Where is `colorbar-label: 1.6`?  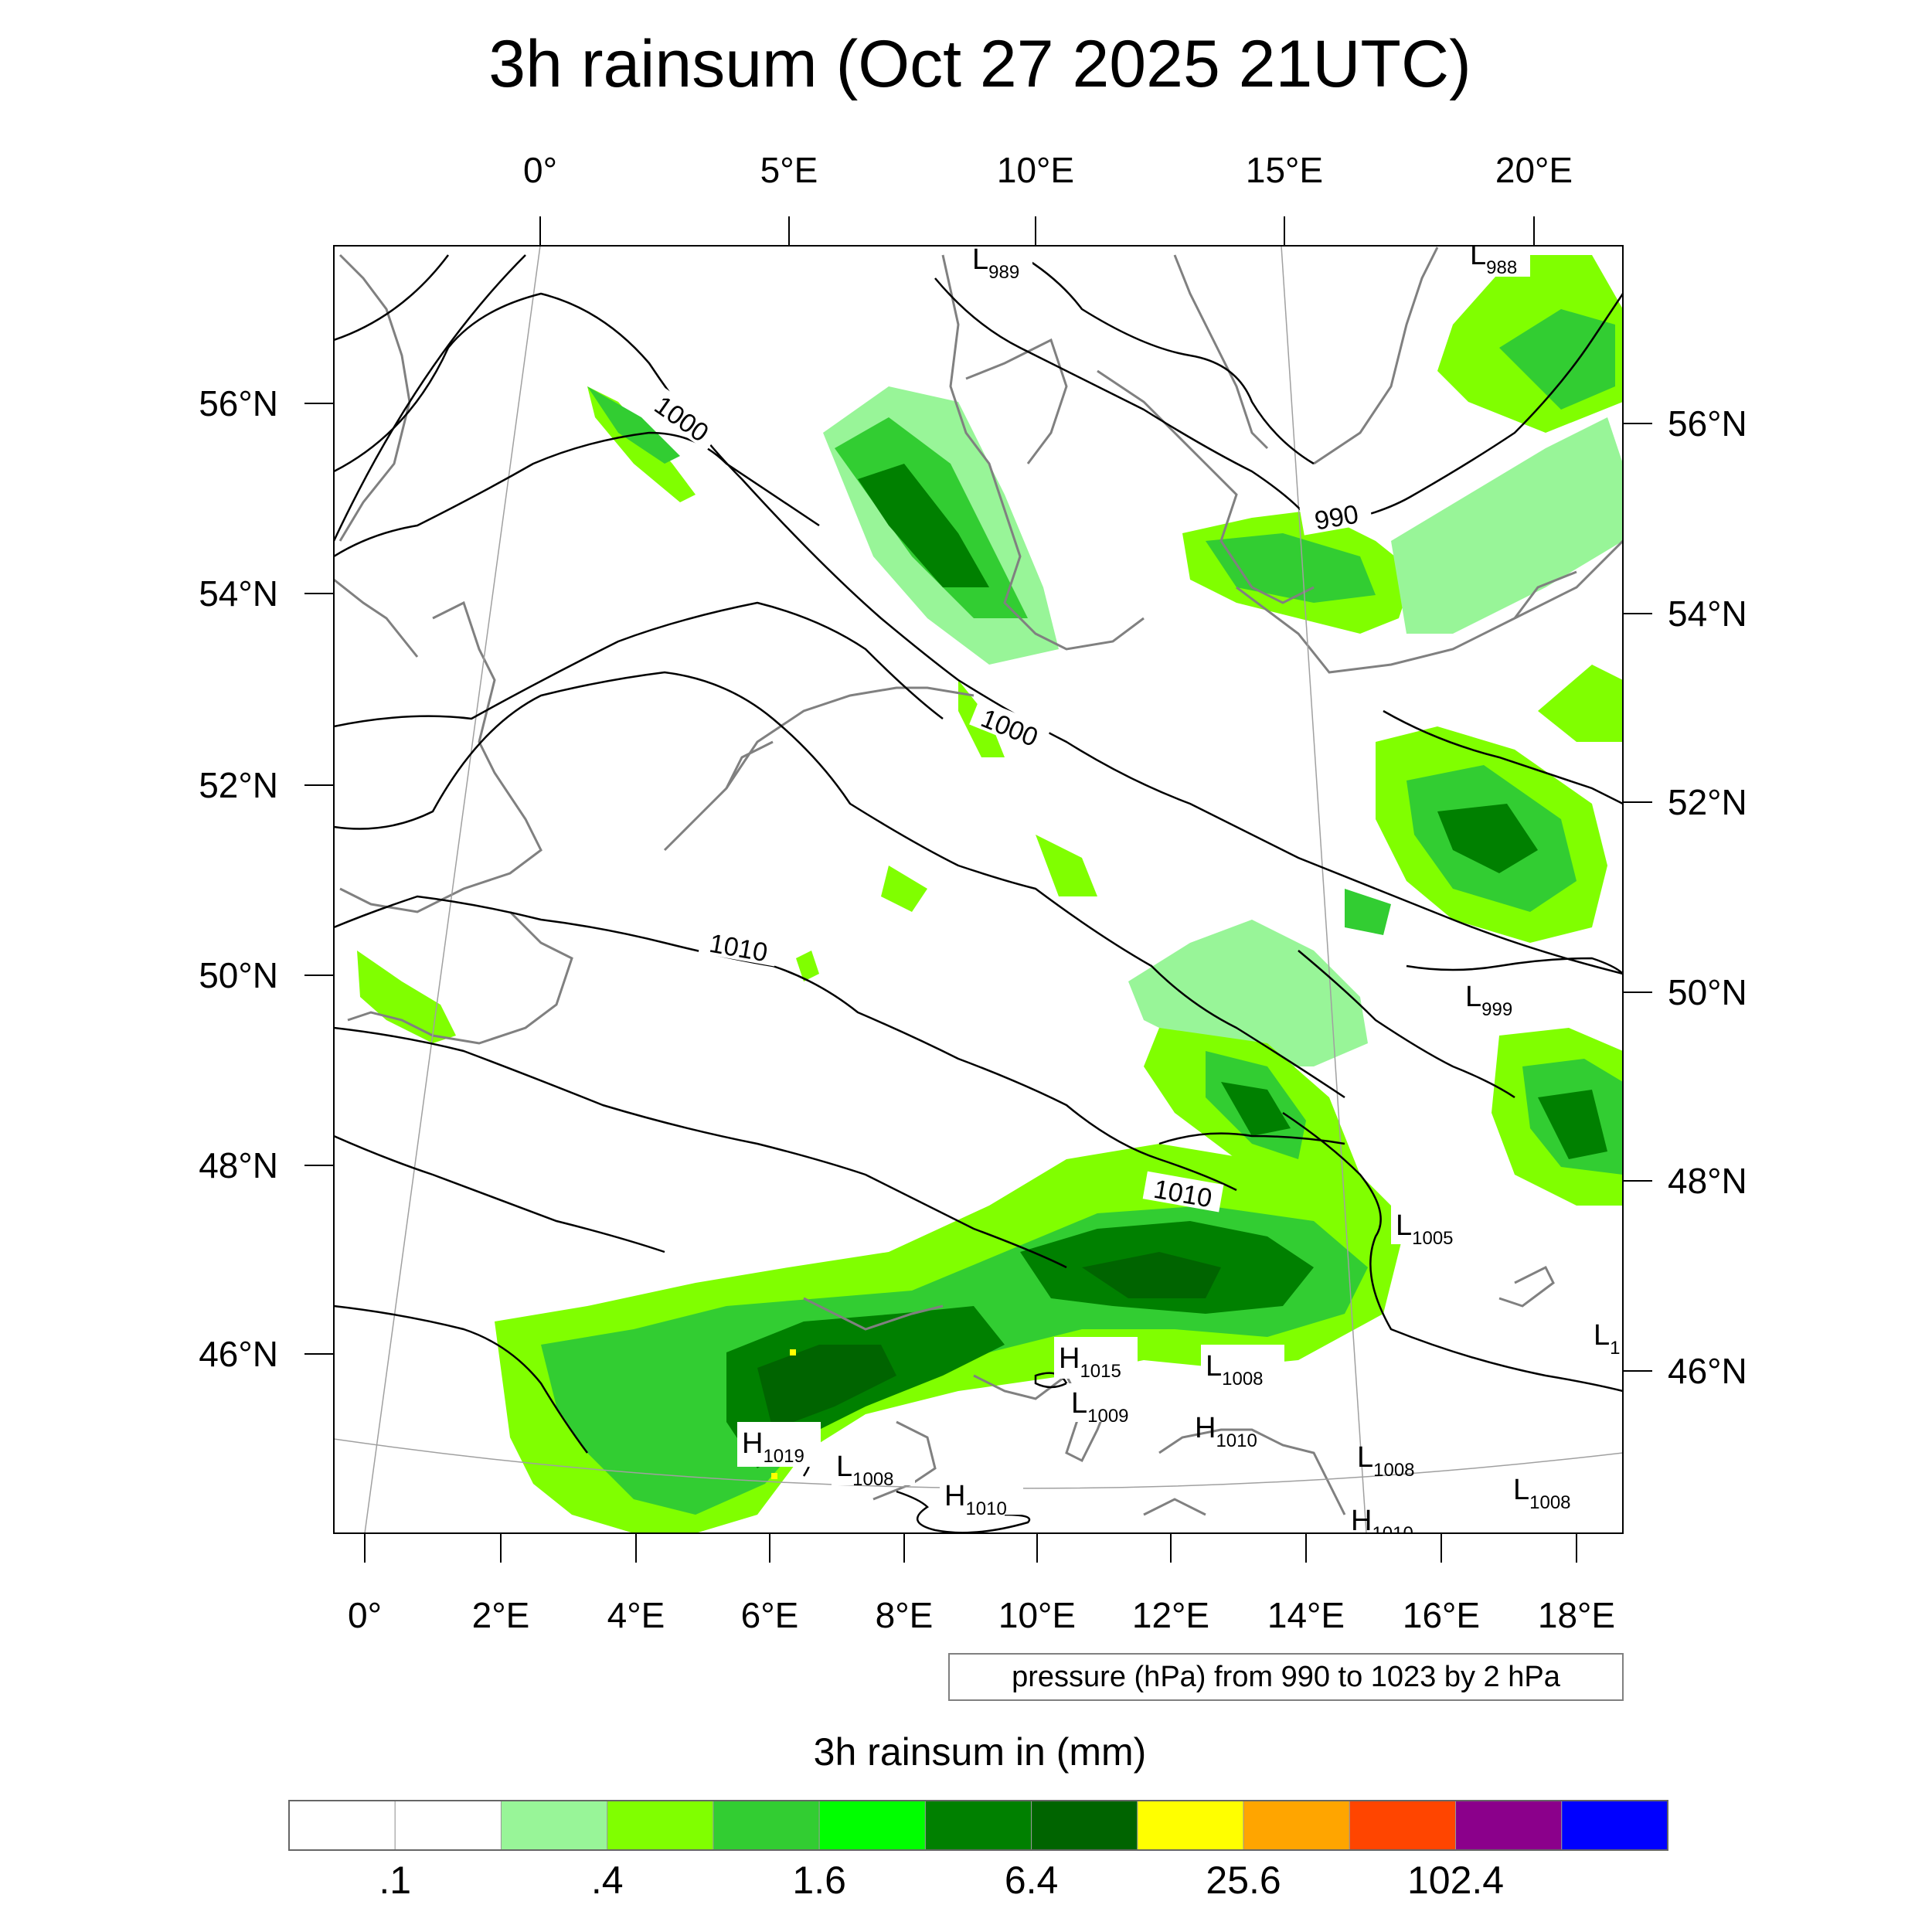
colorbar-label: 1.6 is located at coordinates (819, 1881).